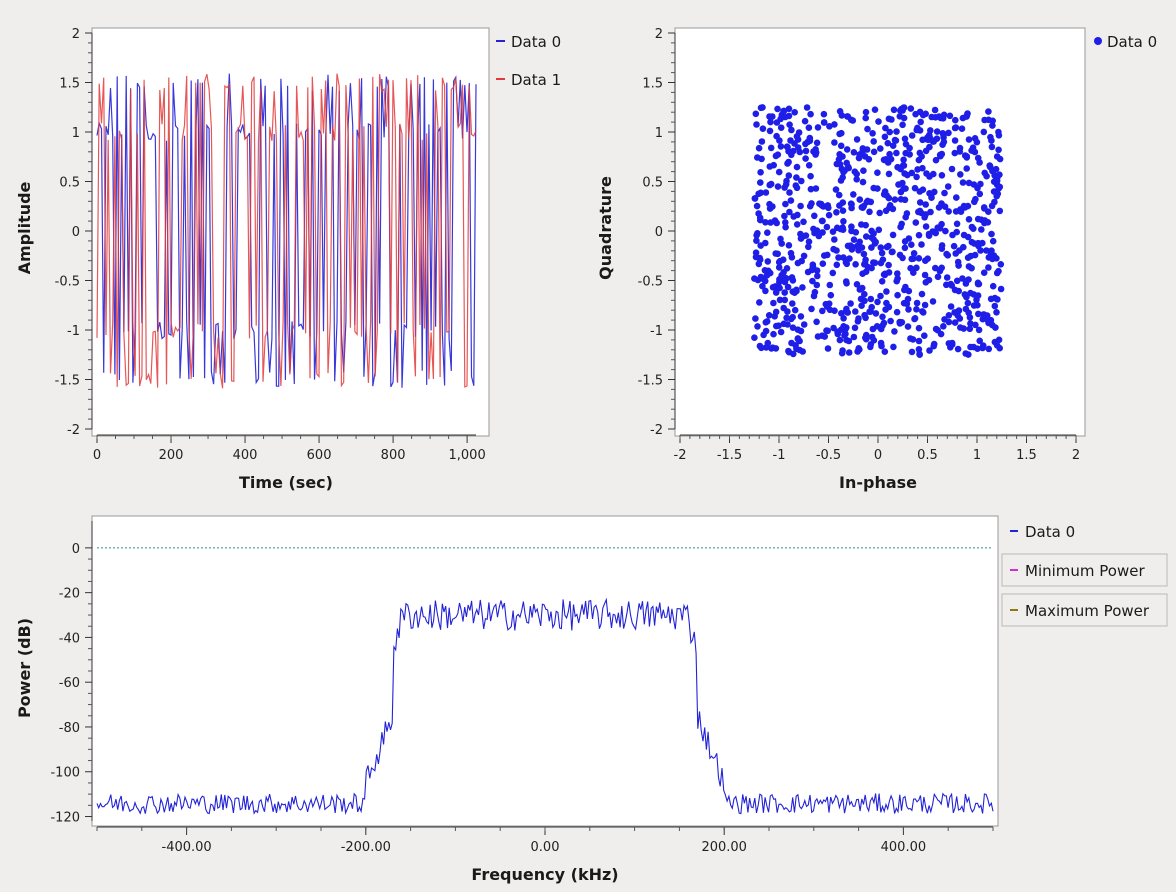  What do you see at coordinates (656, 430) in the screenshot?
I see `constellation-y-tick-label: -2` at bounding box center [656, 430].